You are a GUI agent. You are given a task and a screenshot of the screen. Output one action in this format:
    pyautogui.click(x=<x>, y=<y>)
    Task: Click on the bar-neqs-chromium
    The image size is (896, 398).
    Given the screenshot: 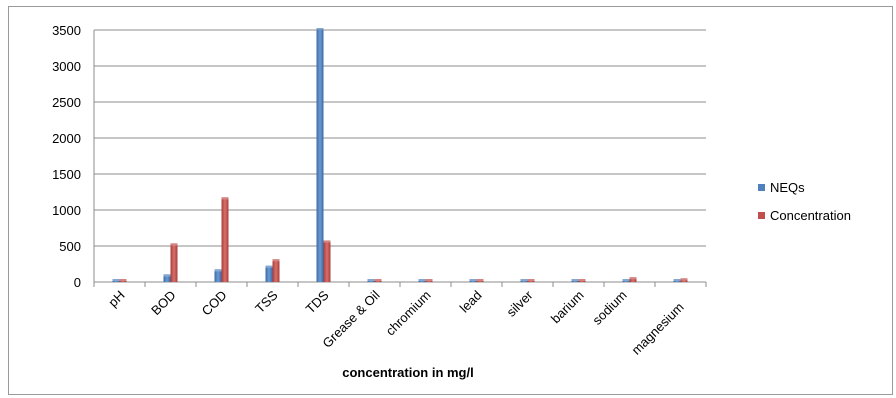 What is the action you would take?
    pyautogui.click(x=422, y=281)
    